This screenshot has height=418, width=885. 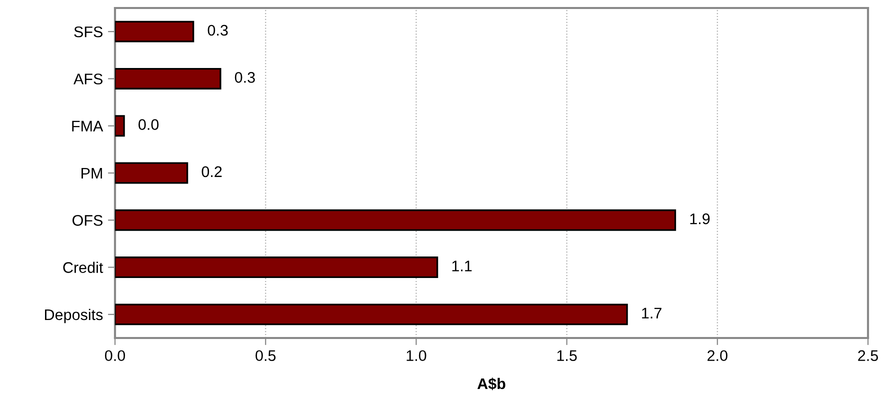 What do you see at coordinates (74, 316) in the screenshot?
I see `y-tick-label: Deposits` at bounding box center [74, 316].